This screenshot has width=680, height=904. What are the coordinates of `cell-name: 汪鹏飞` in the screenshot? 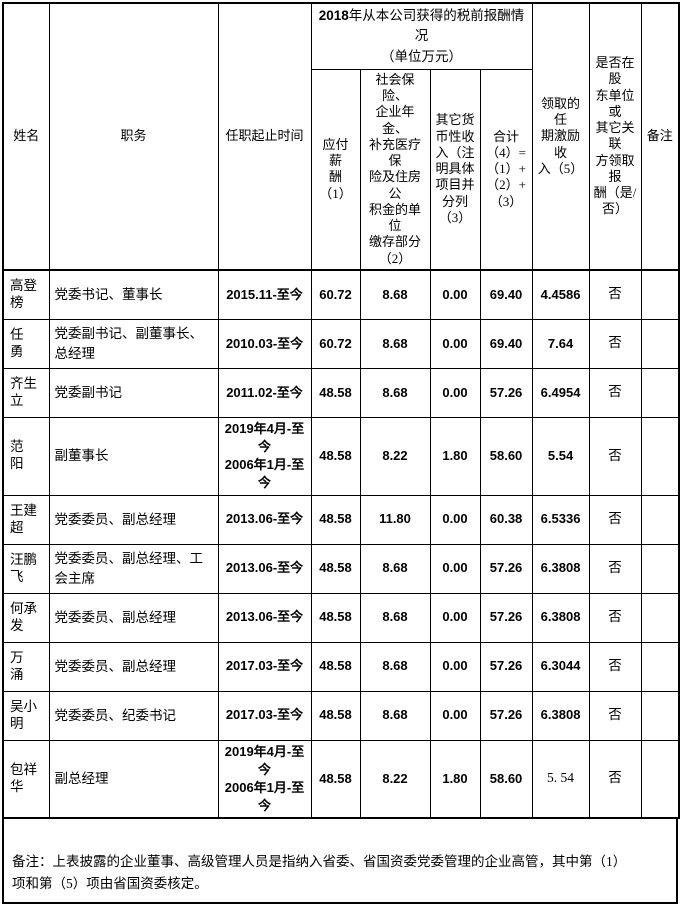 It's located at (26, 568).